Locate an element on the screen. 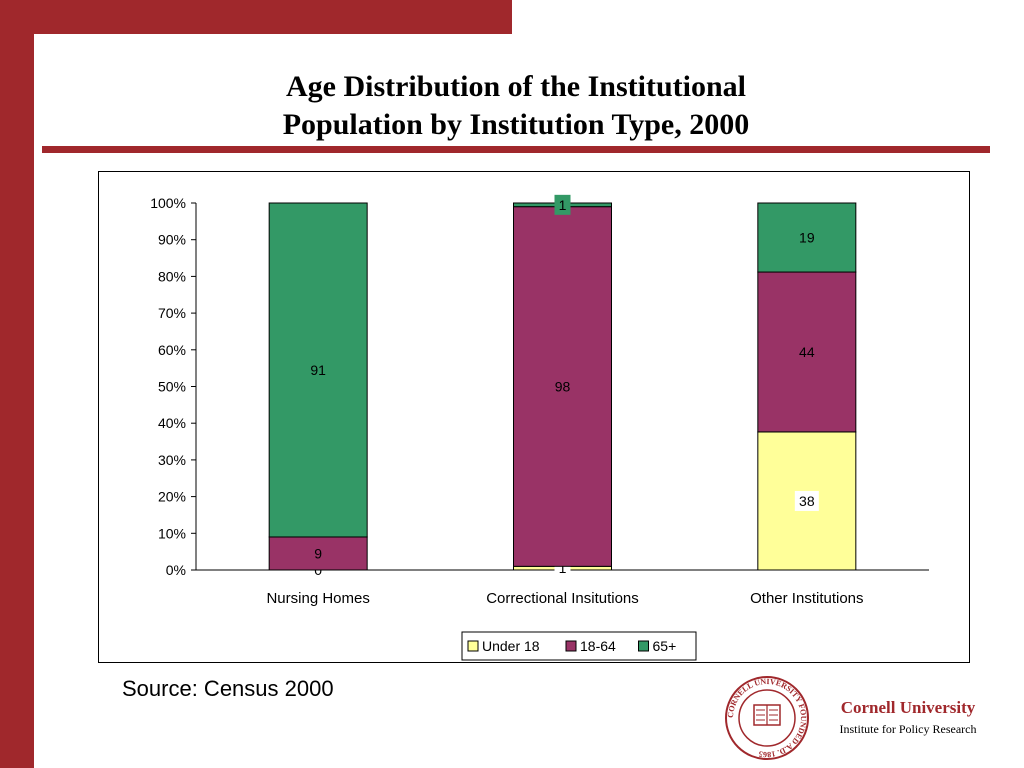  bar-65--1 is located at coordinates (318, 370).